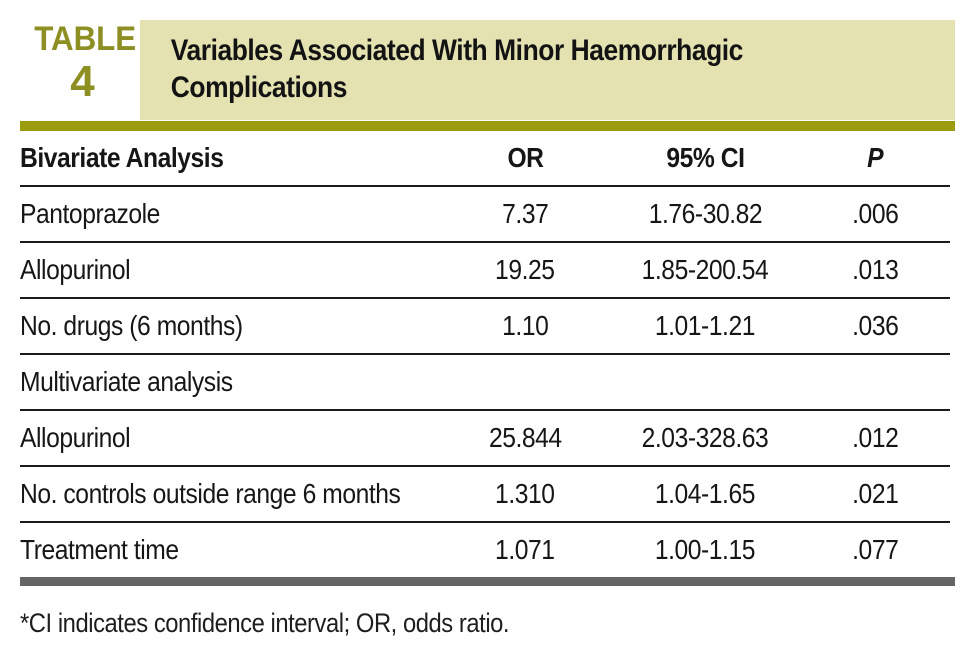 This screenshot has width=975, height=669. I want to click on table-number-badge: TABLE 4, so click(83, 63).